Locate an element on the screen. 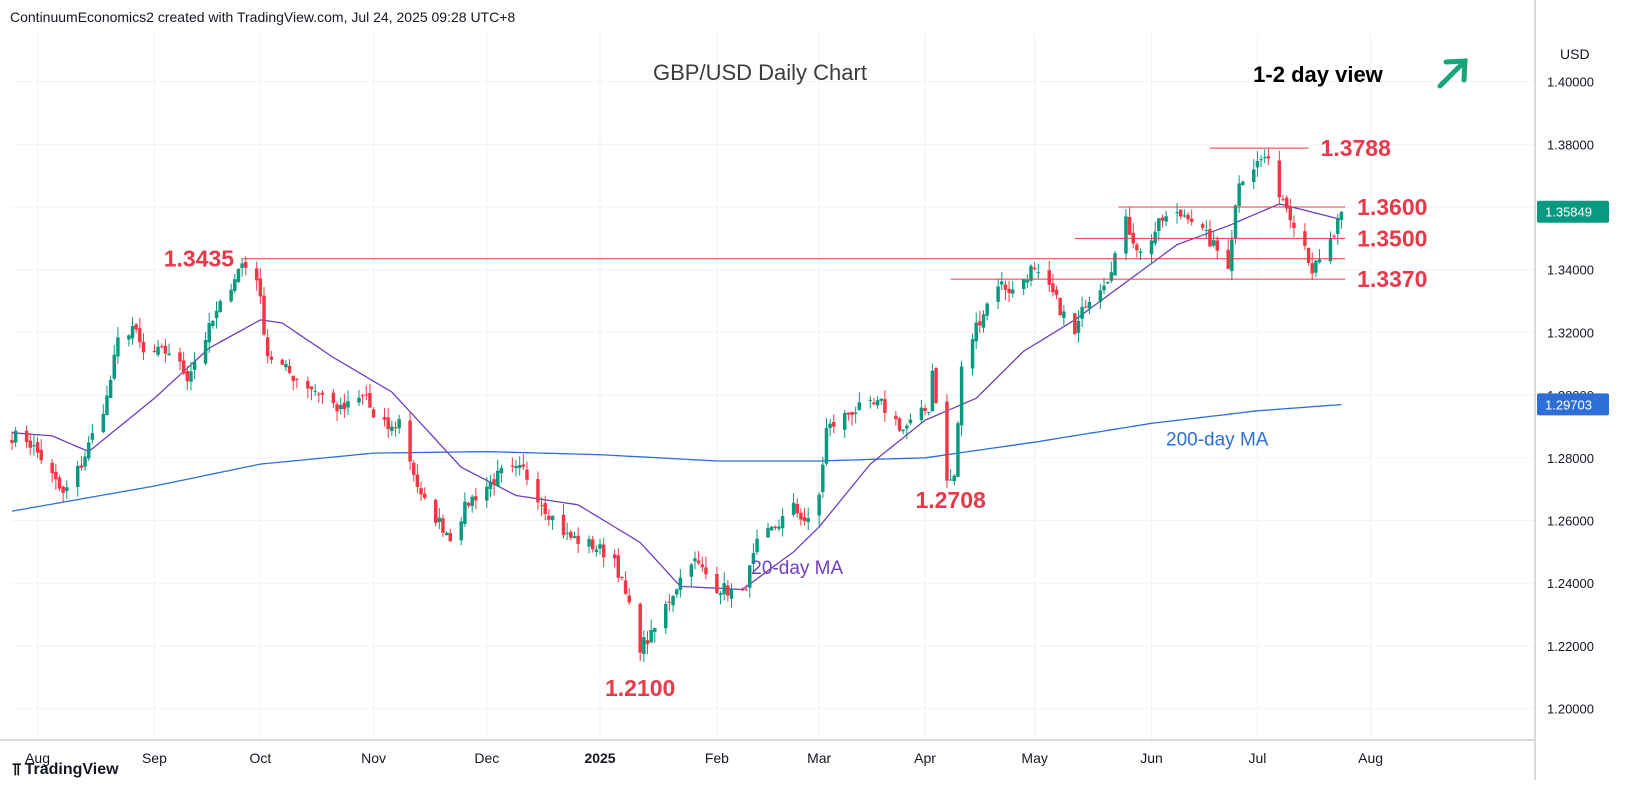 Image resolution: width=1634 pixels, height=794 pixels. ma200-line is located at coordinates (676, 457).